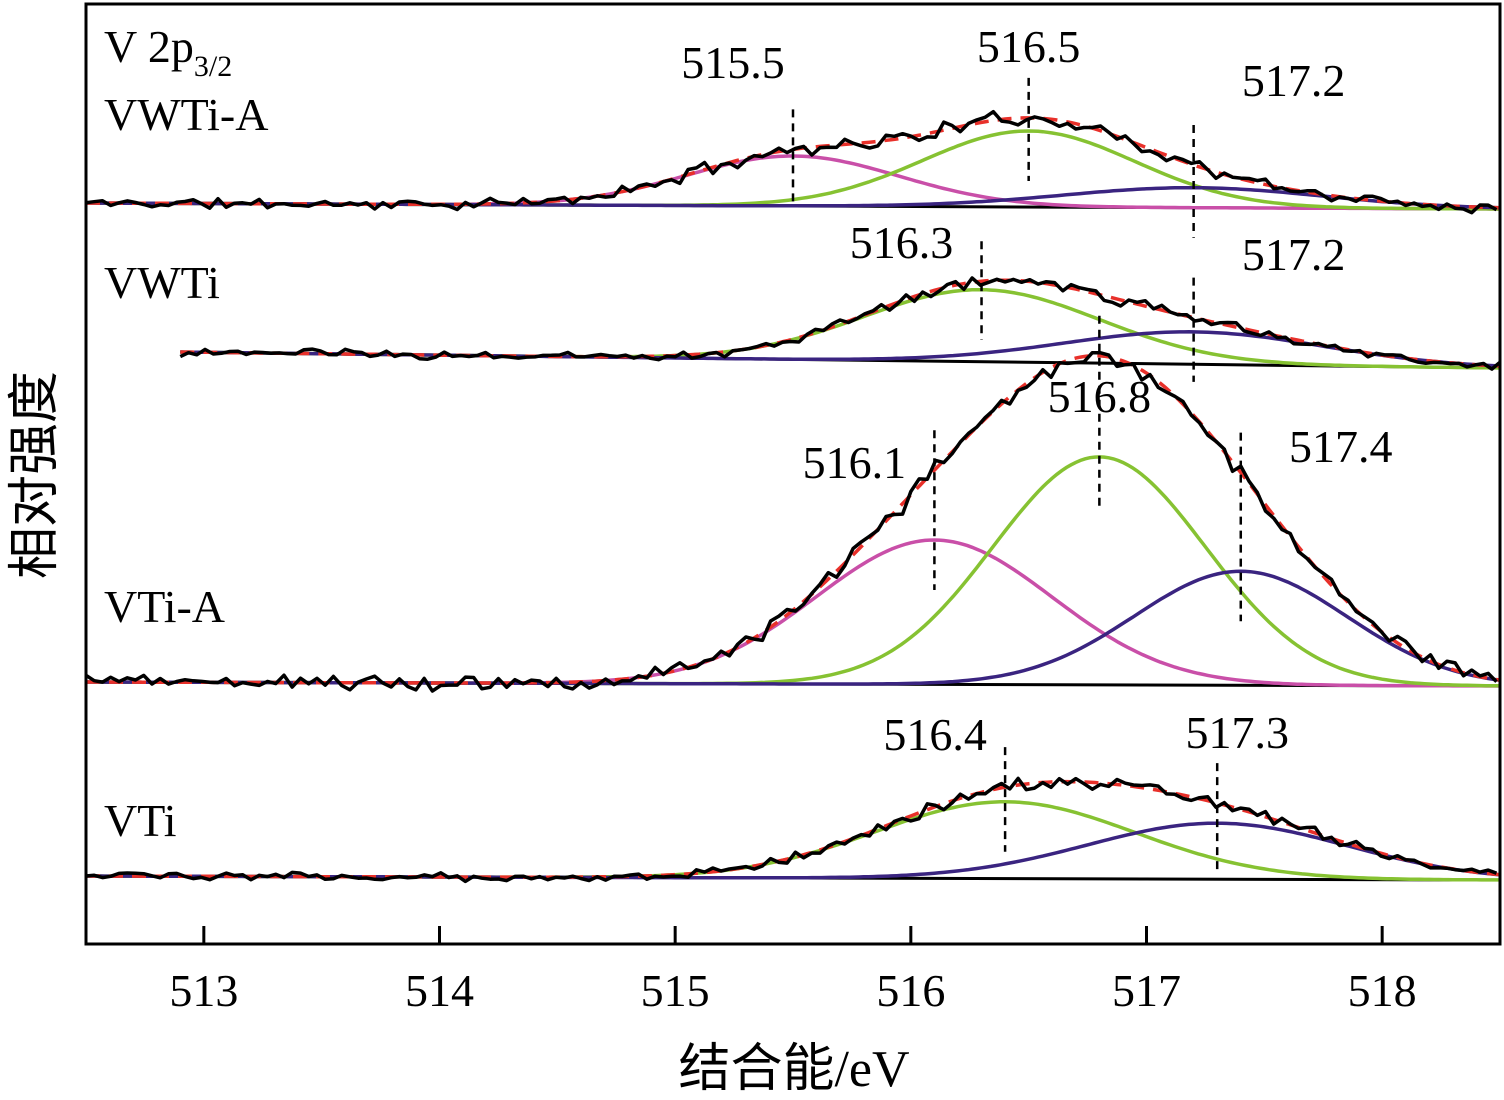  What do you see at coordinates (162, 282) in the screenshot?
I see `sample-name-vwti: VWTi` at bounding box center [162, 282].